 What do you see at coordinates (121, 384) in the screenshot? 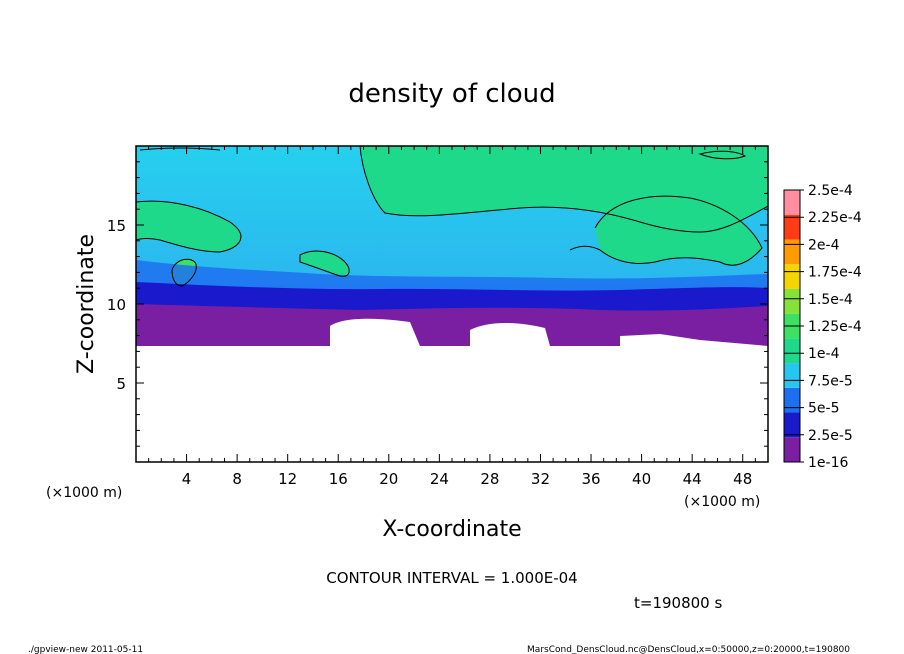
I see `y-tick-label: 5` at bounding box center [121, 384].